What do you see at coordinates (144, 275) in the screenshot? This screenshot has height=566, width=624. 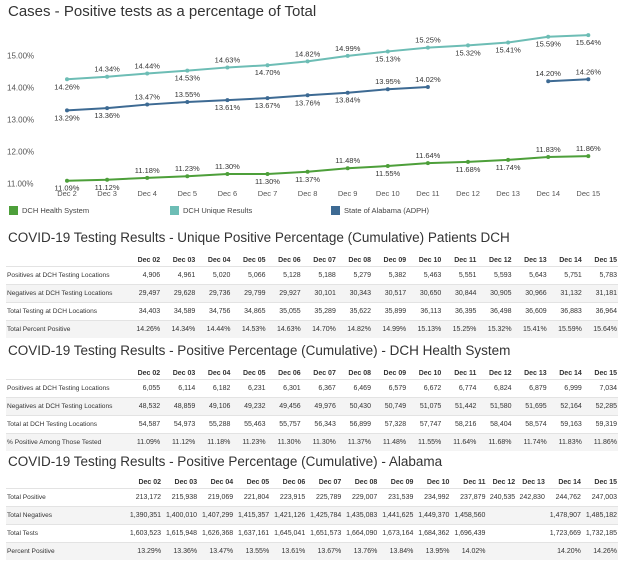 I see `table-cell: 4,906` at bounding box center [144, 275].